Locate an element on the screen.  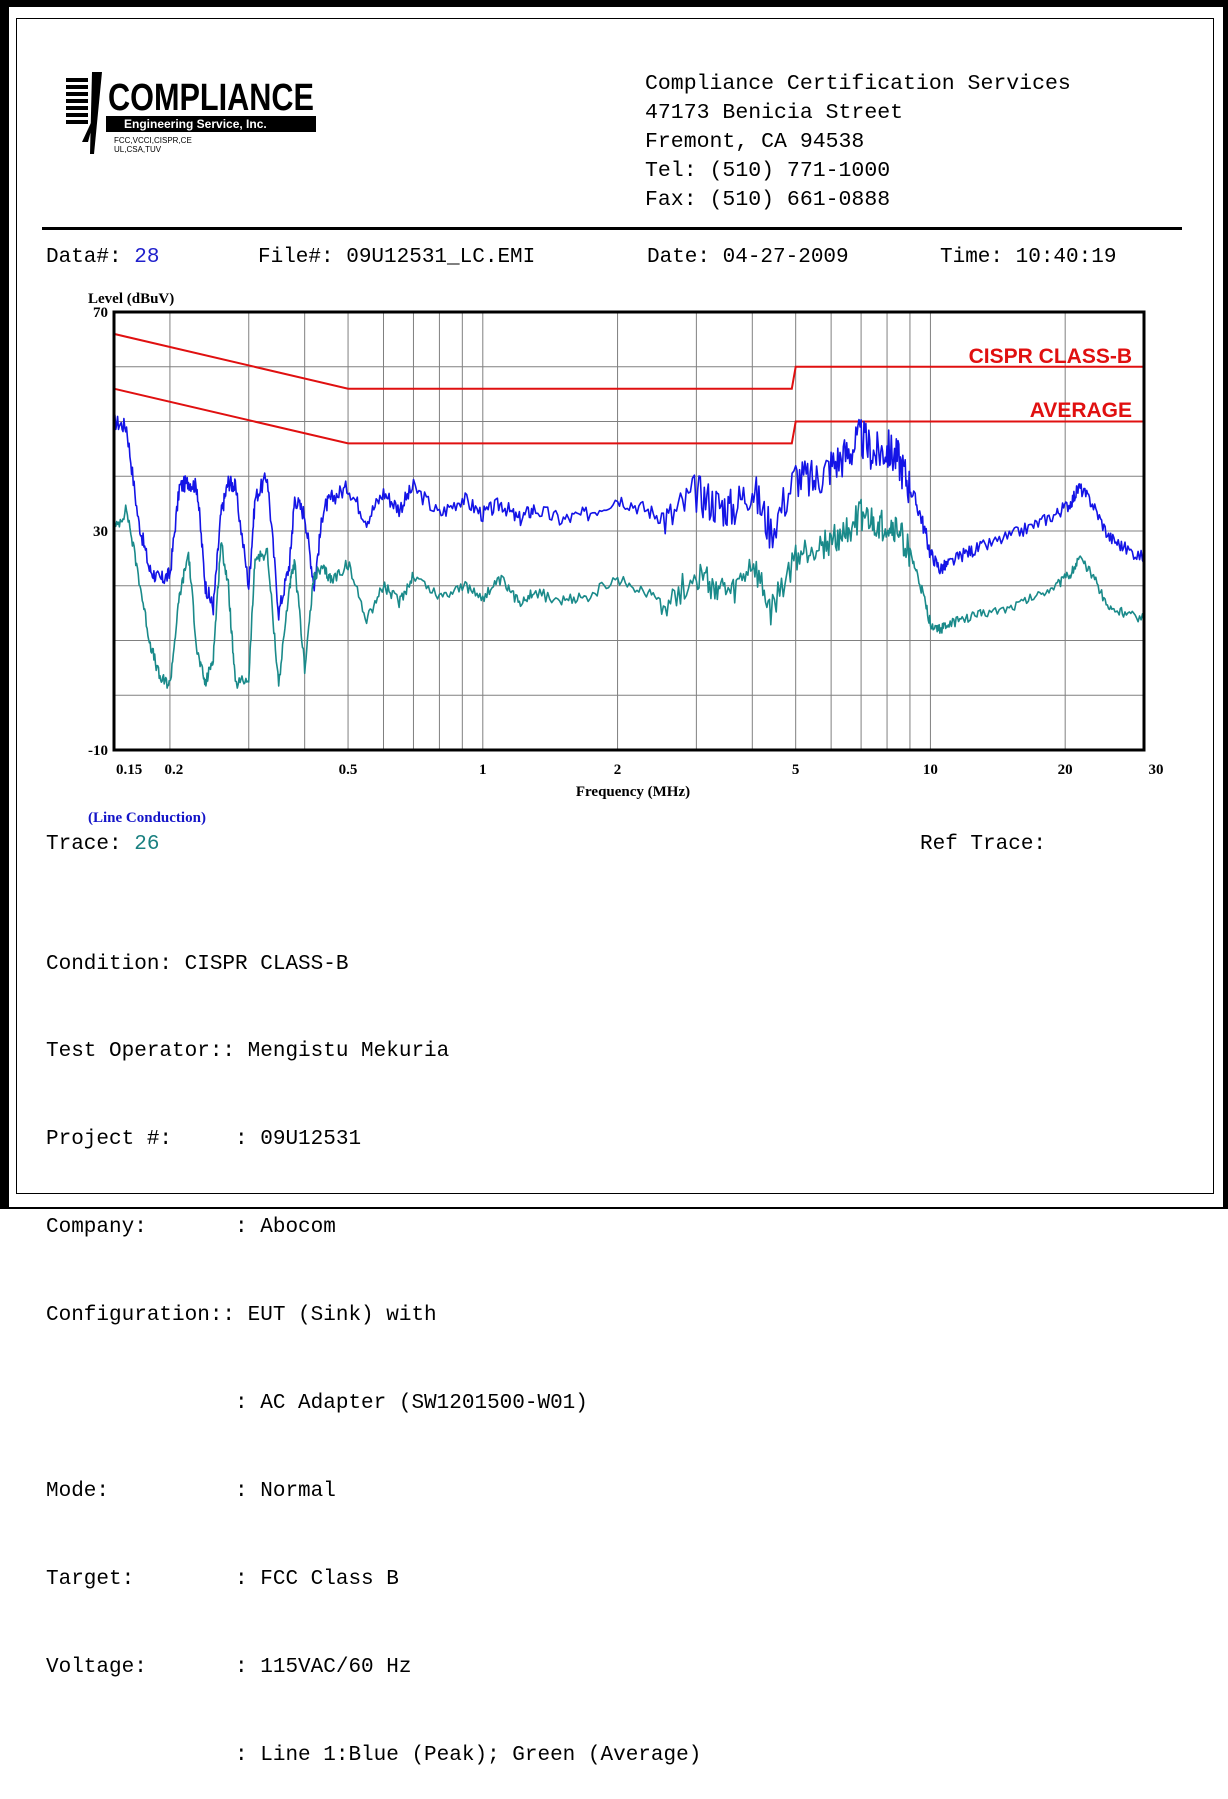
limit-line-cispr-class-b is located at coordinates (628, 361).